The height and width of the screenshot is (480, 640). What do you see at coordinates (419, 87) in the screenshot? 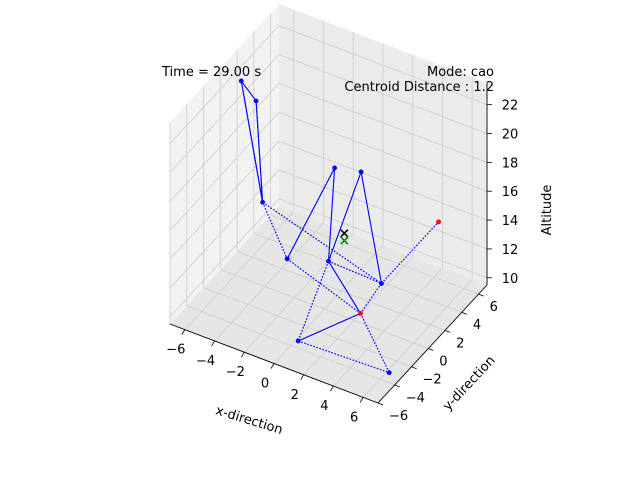
I see `centroid-distance-label: Centroid Distance : 1.2` at bounding box center [419, 87].